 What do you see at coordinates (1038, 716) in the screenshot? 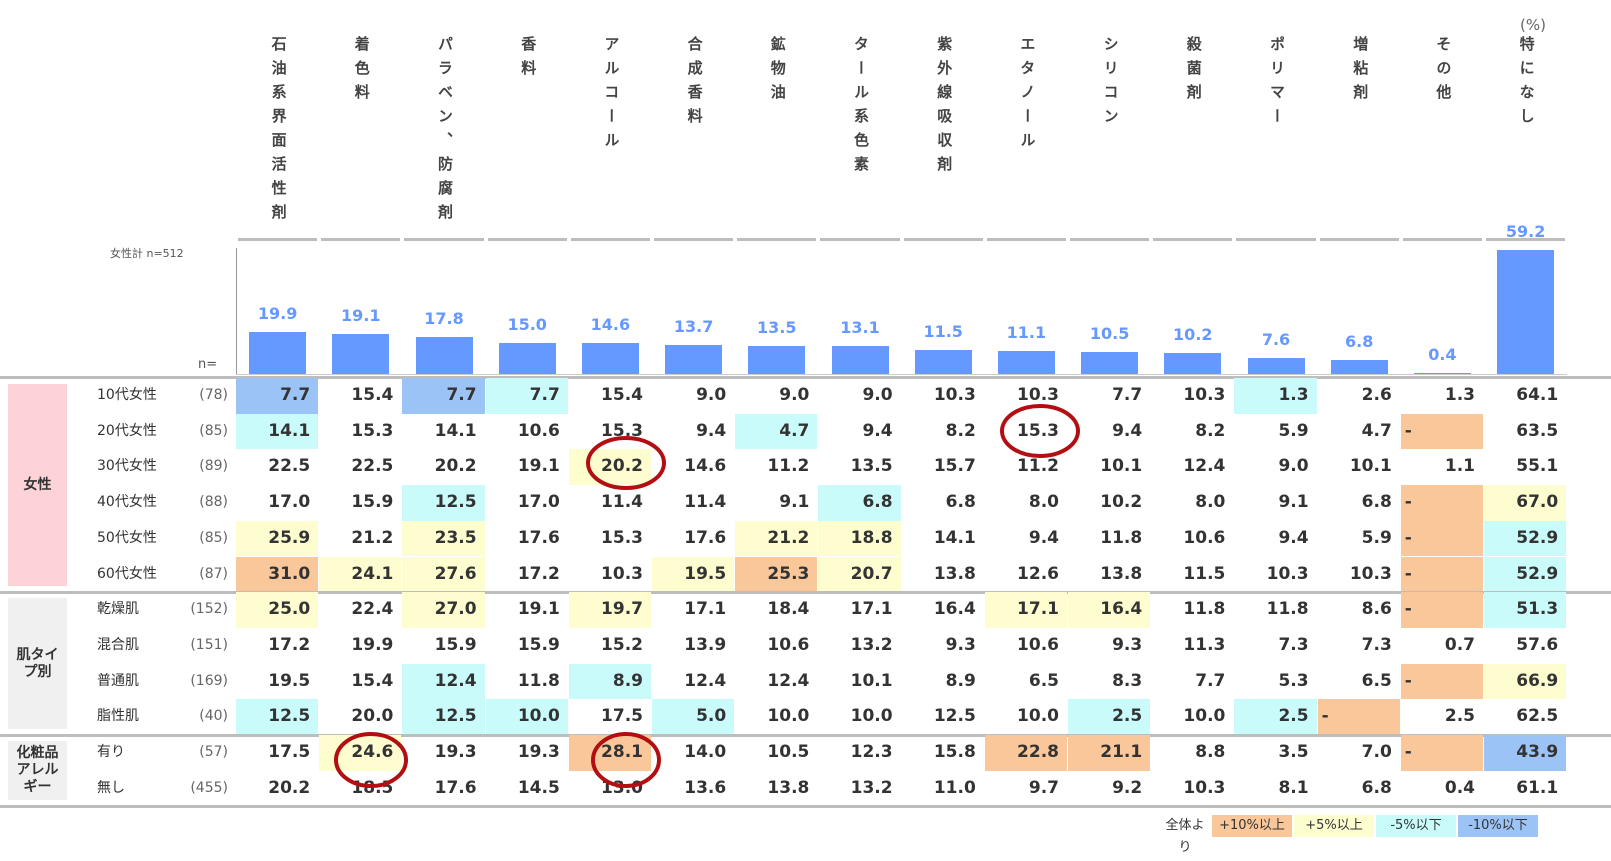
I see `table-cell: 10.0` at bounding box center [1038, 716].